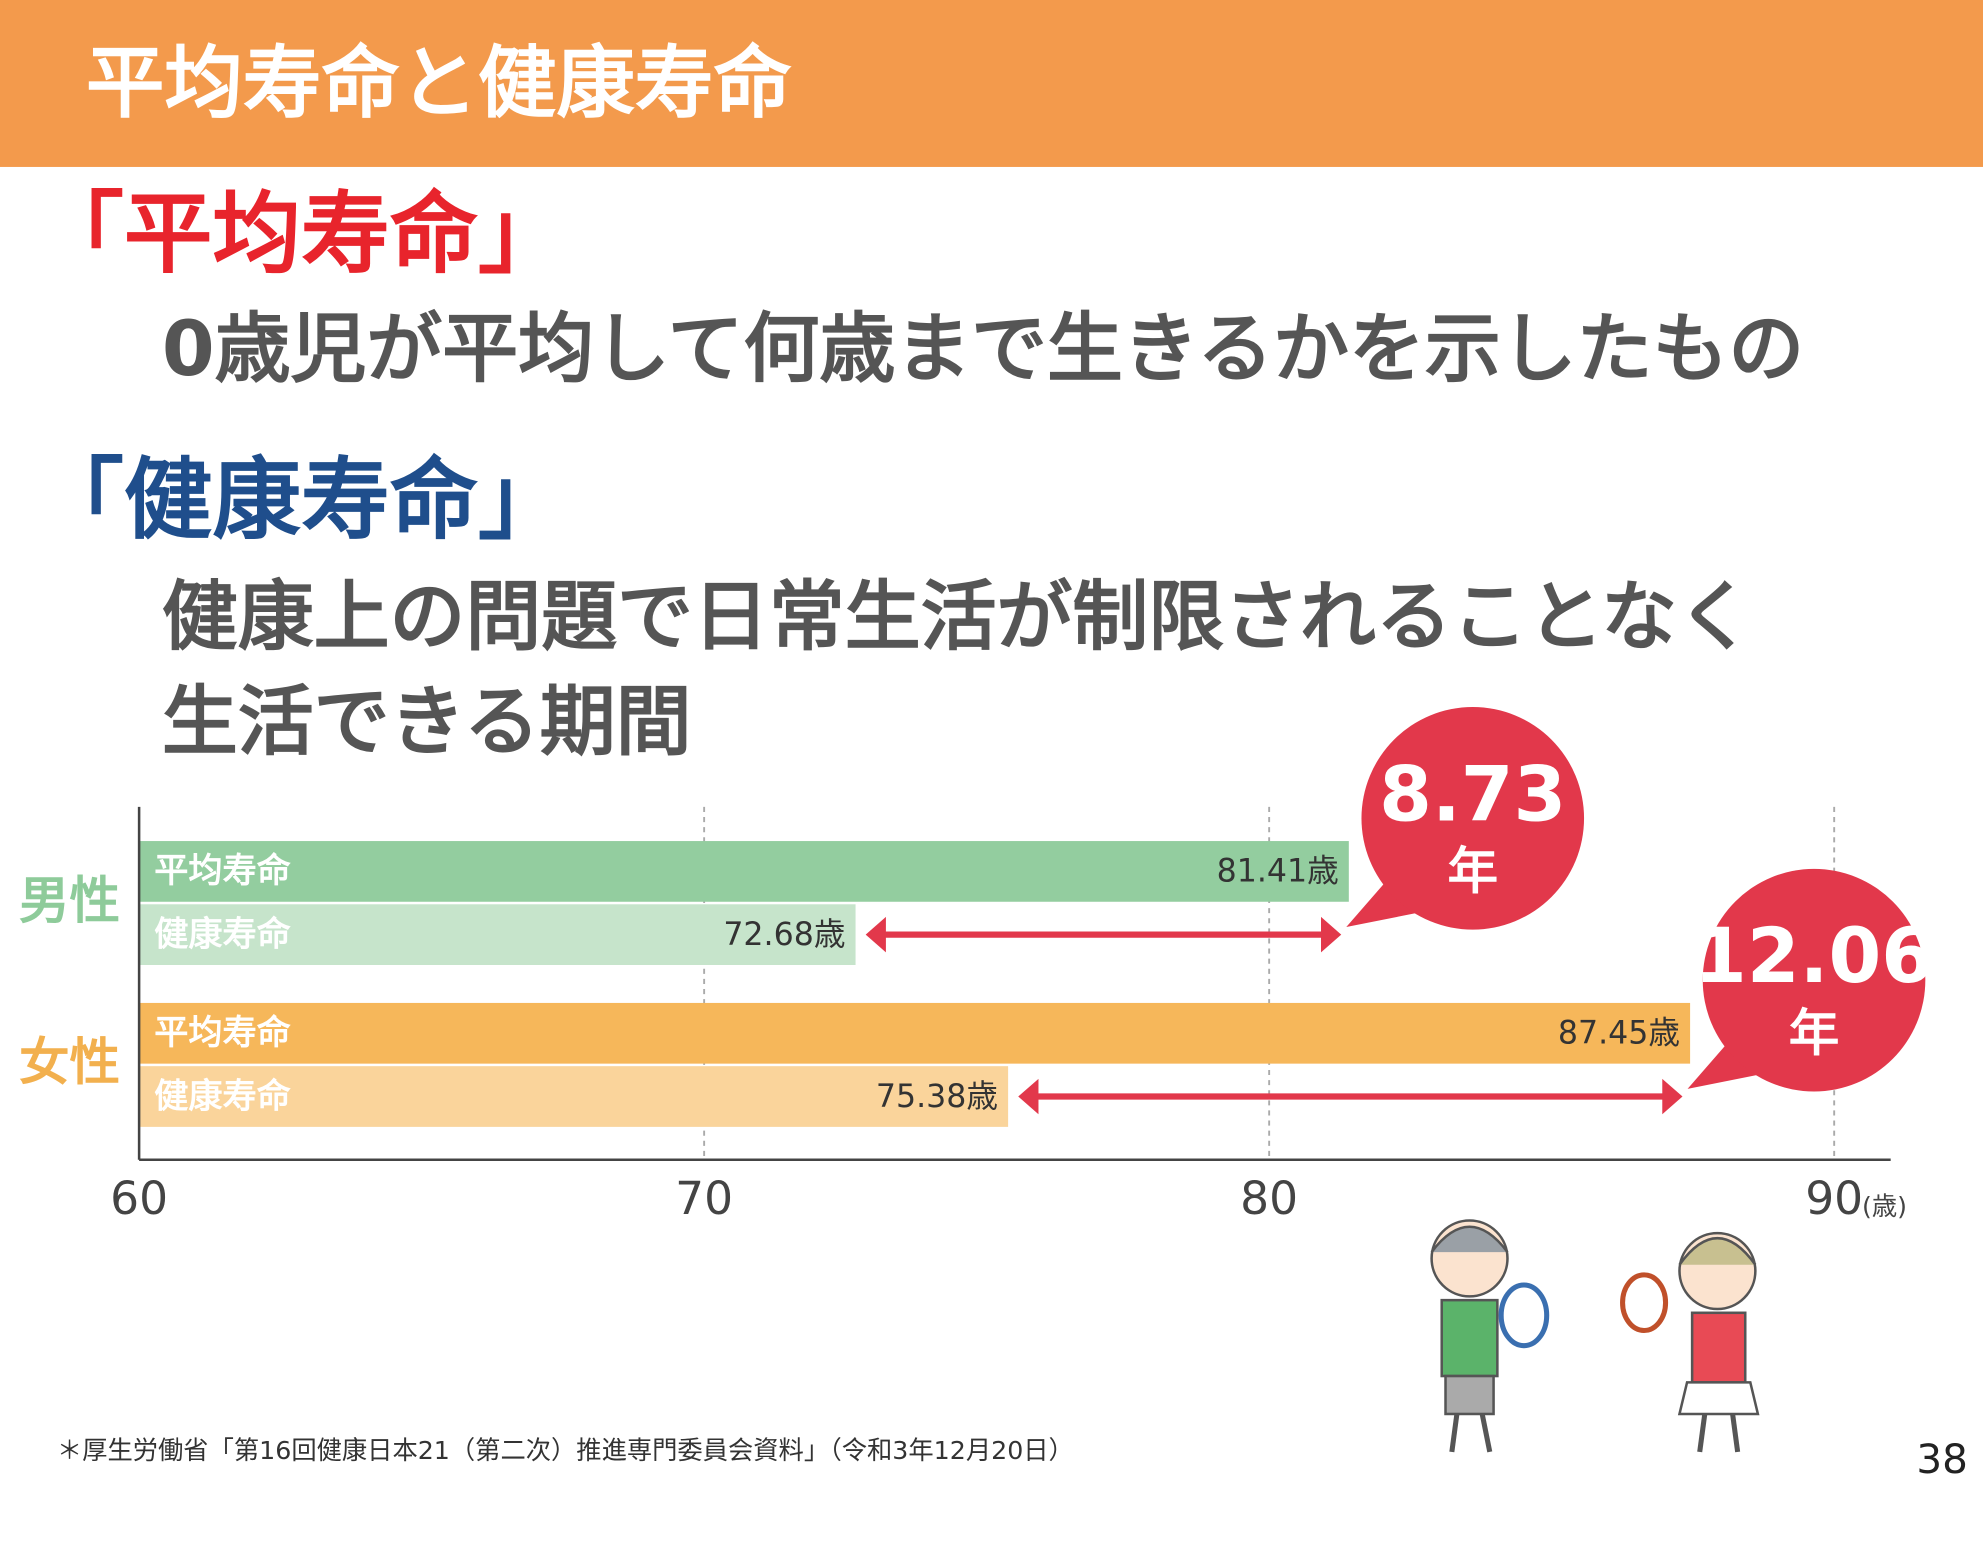  What do you see at coordinates (1834, 1198) in the screenshot?
I see `x-tick-label: 90` at bounding box center [1834, 1198].